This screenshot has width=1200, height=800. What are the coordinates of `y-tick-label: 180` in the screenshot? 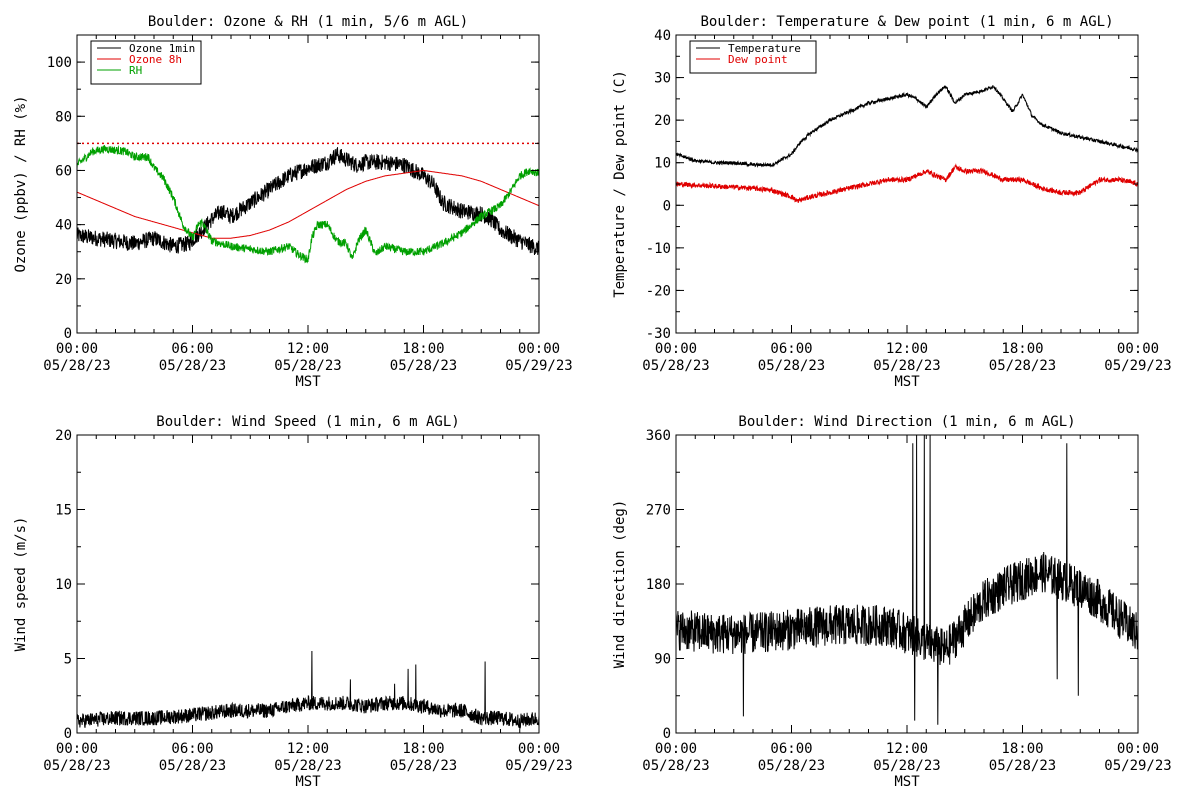 It's located at (658, 585).